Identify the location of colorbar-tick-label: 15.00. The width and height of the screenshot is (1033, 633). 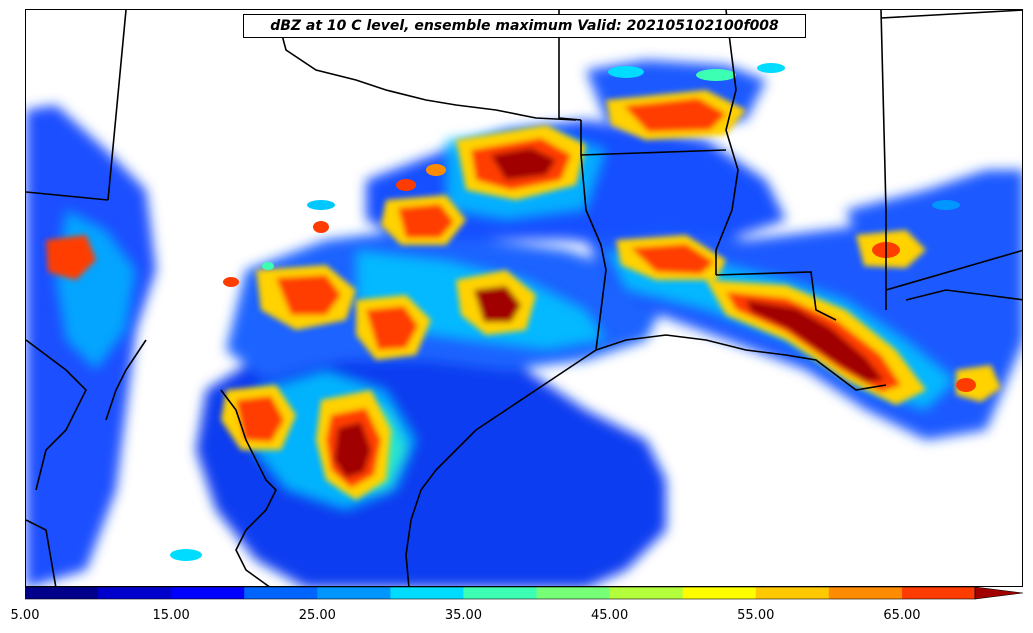
(171, 615).